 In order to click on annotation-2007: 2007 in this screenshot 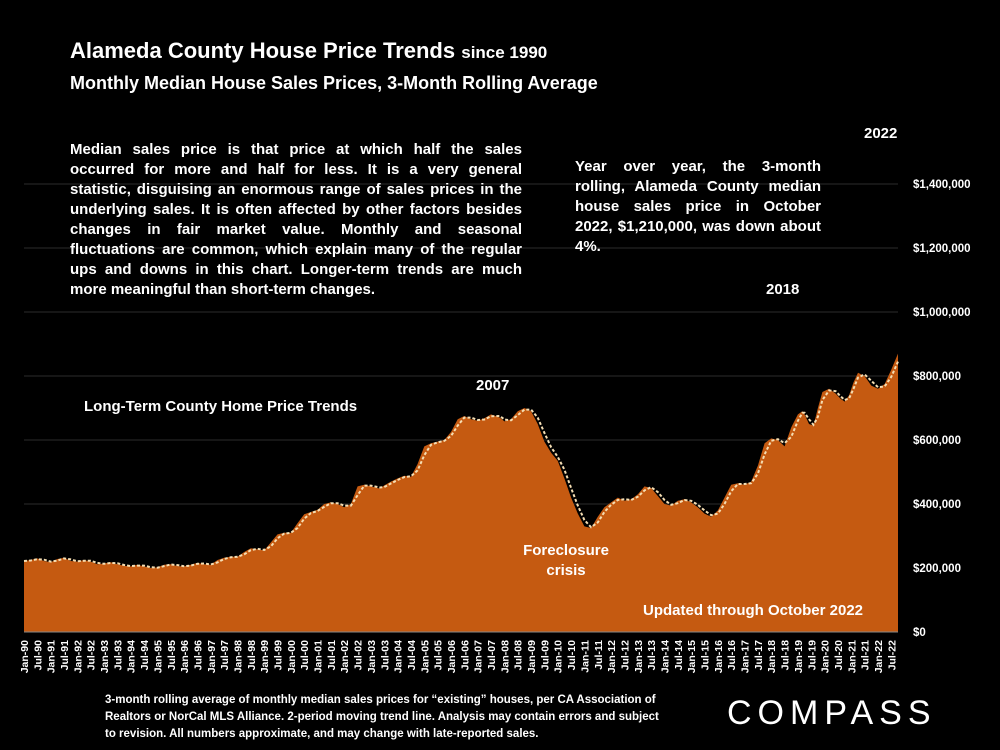, I will do `click(493, 385)`.